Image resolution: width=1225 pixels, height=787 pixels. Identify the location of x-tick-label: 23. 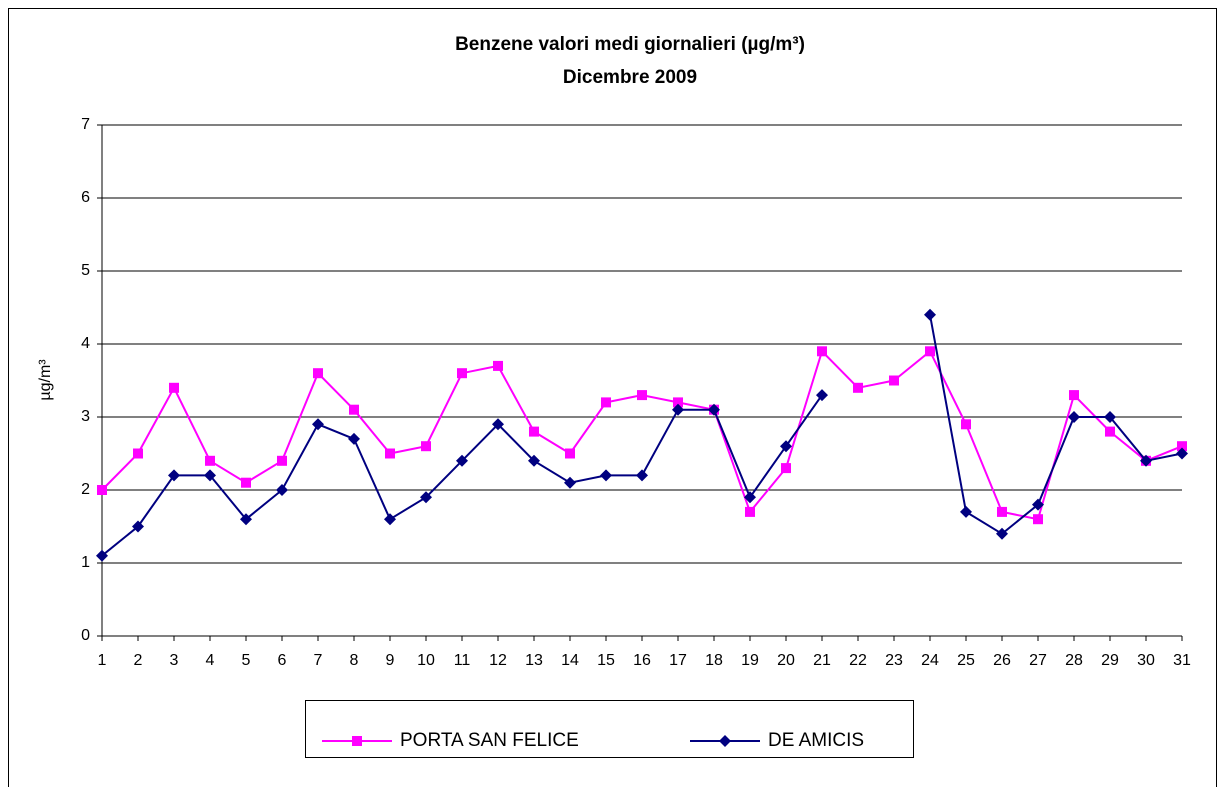
(894, 660).